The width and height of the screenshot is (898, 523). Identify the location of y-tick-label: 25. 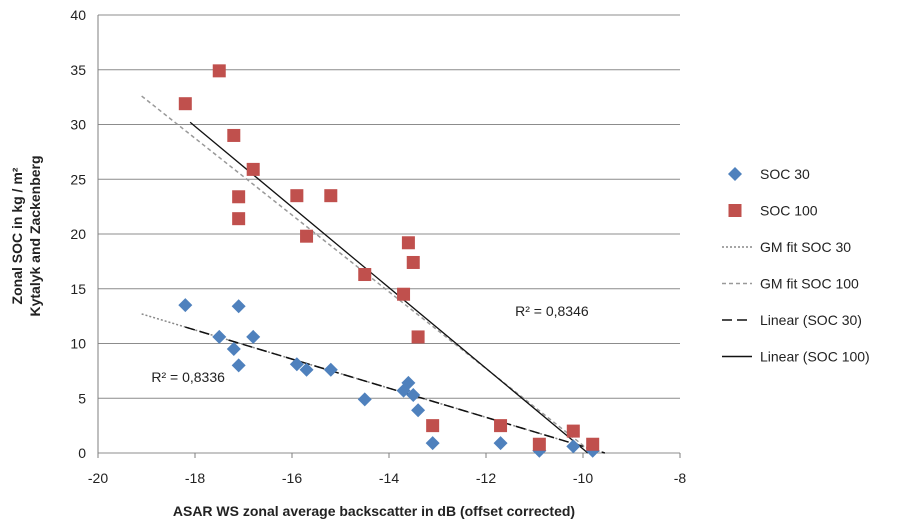
(78, 179).